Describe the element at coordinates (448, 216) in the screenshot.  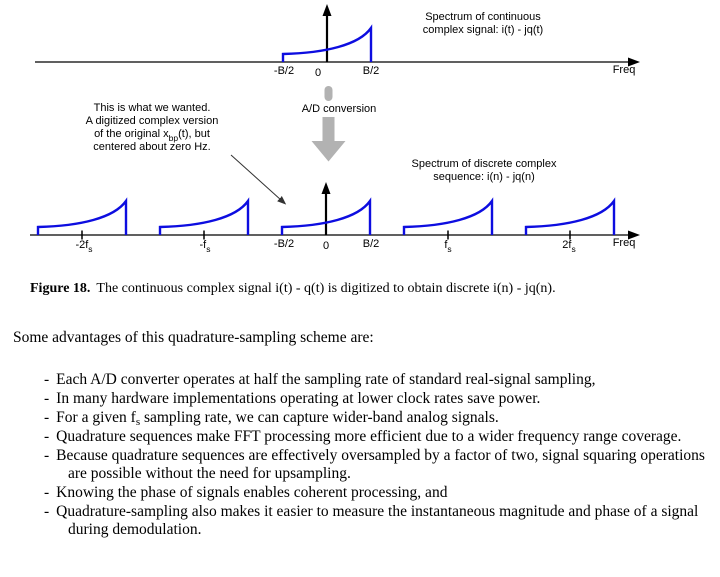
I see `discrete-spectrum-replica-fs` at that location.